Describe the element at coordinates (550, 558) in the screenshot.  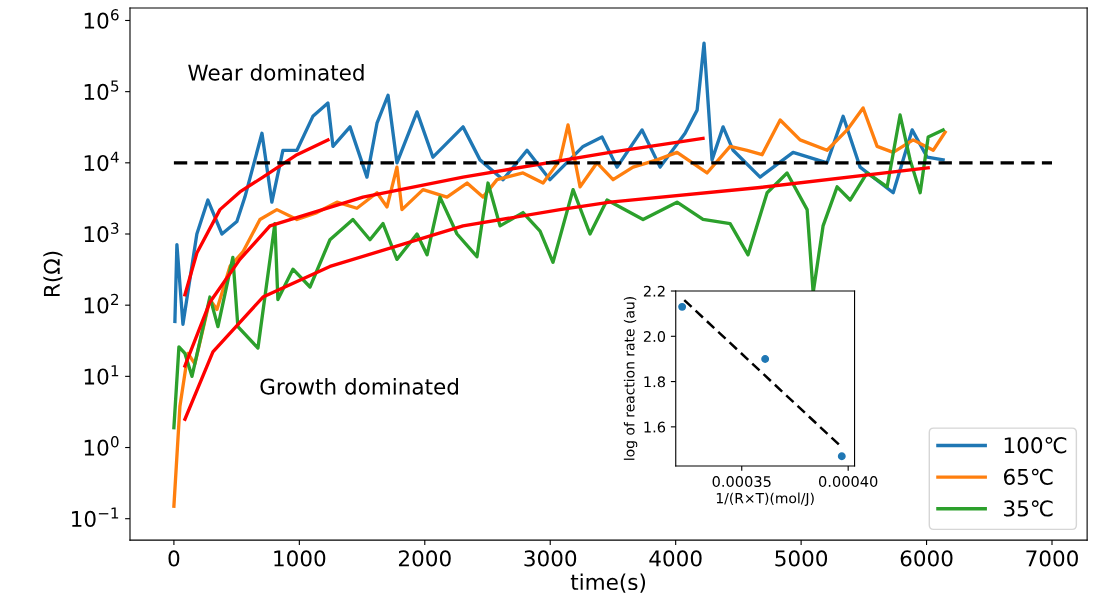
I see `x-tick-label: 3000` at that location.